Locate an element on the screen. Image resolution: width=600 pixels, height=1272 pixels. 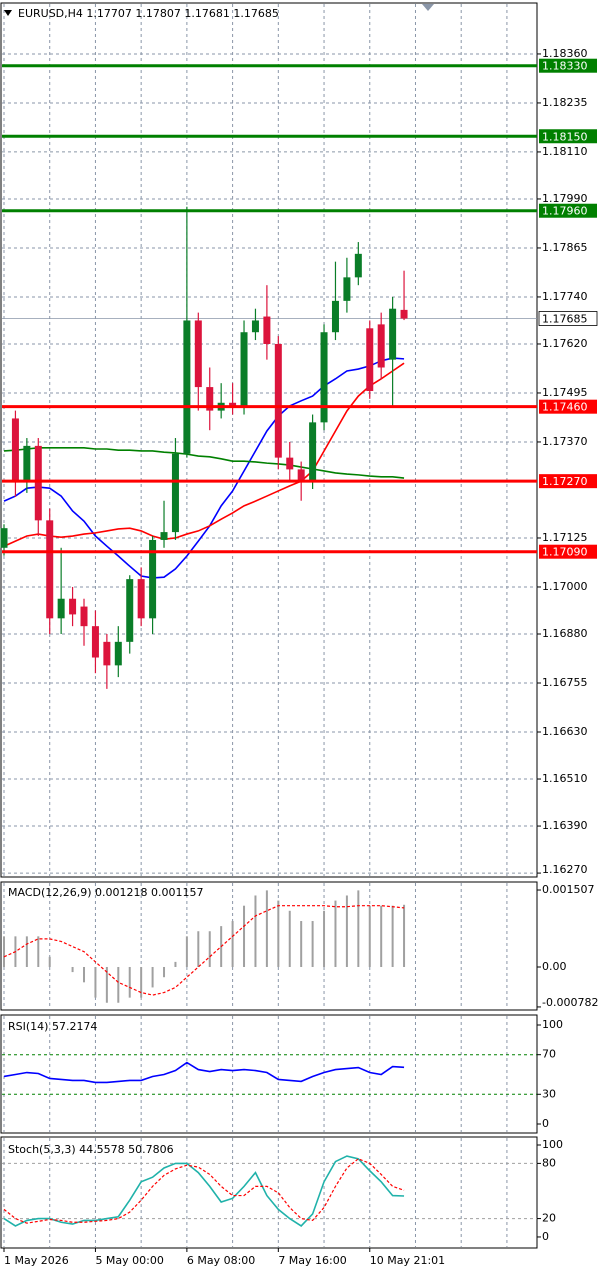
y-tick-label: 1.18360 is located at coordinates (565, 53).